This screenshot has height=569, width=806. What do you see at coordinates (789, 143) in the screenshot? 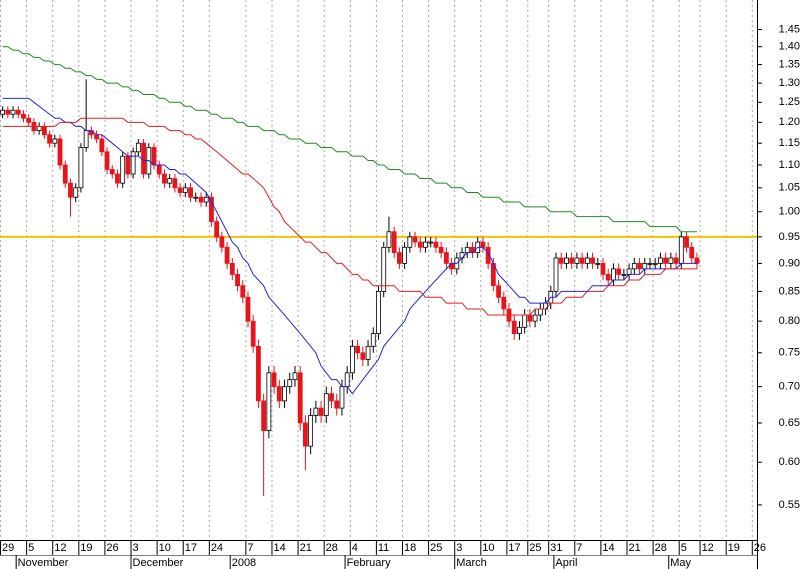
I see `y-tick-label: 1.15` at bounding box center [789, 143].